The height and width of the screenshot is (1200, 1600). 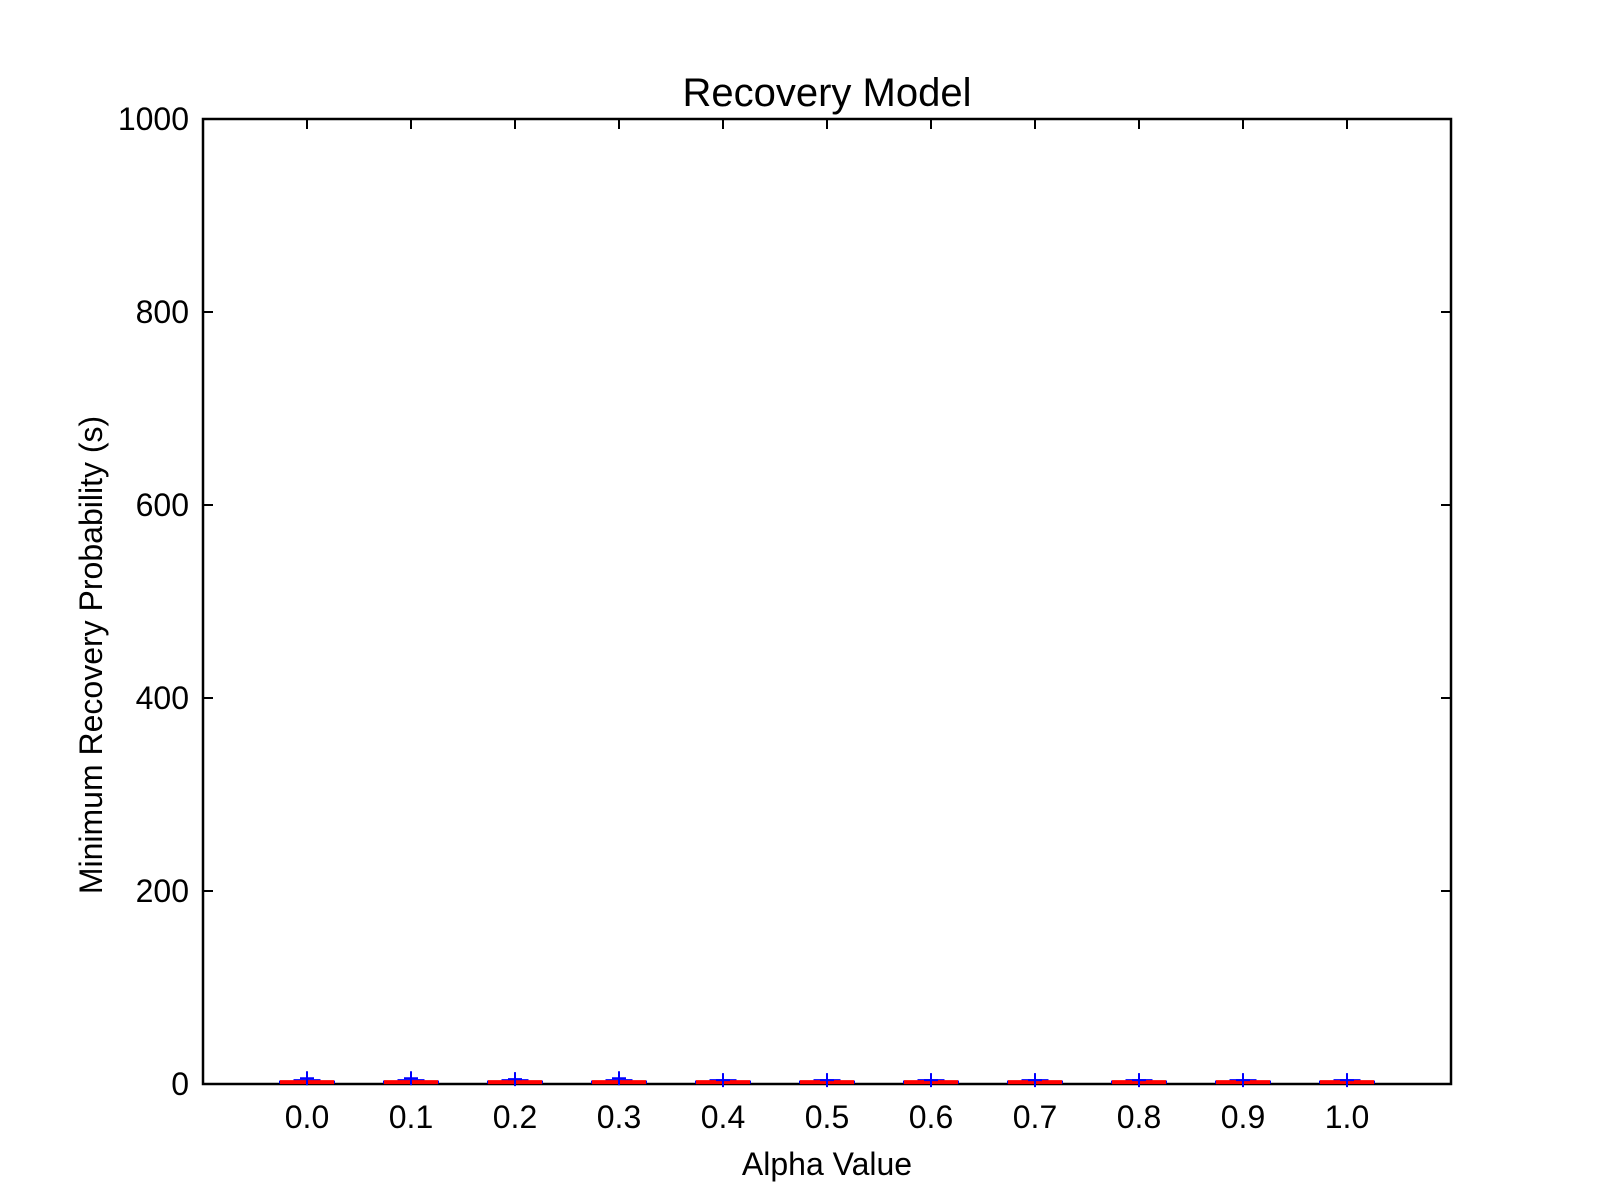 I want to click on box-plot-0.8, so click(x=1139, y=1080).